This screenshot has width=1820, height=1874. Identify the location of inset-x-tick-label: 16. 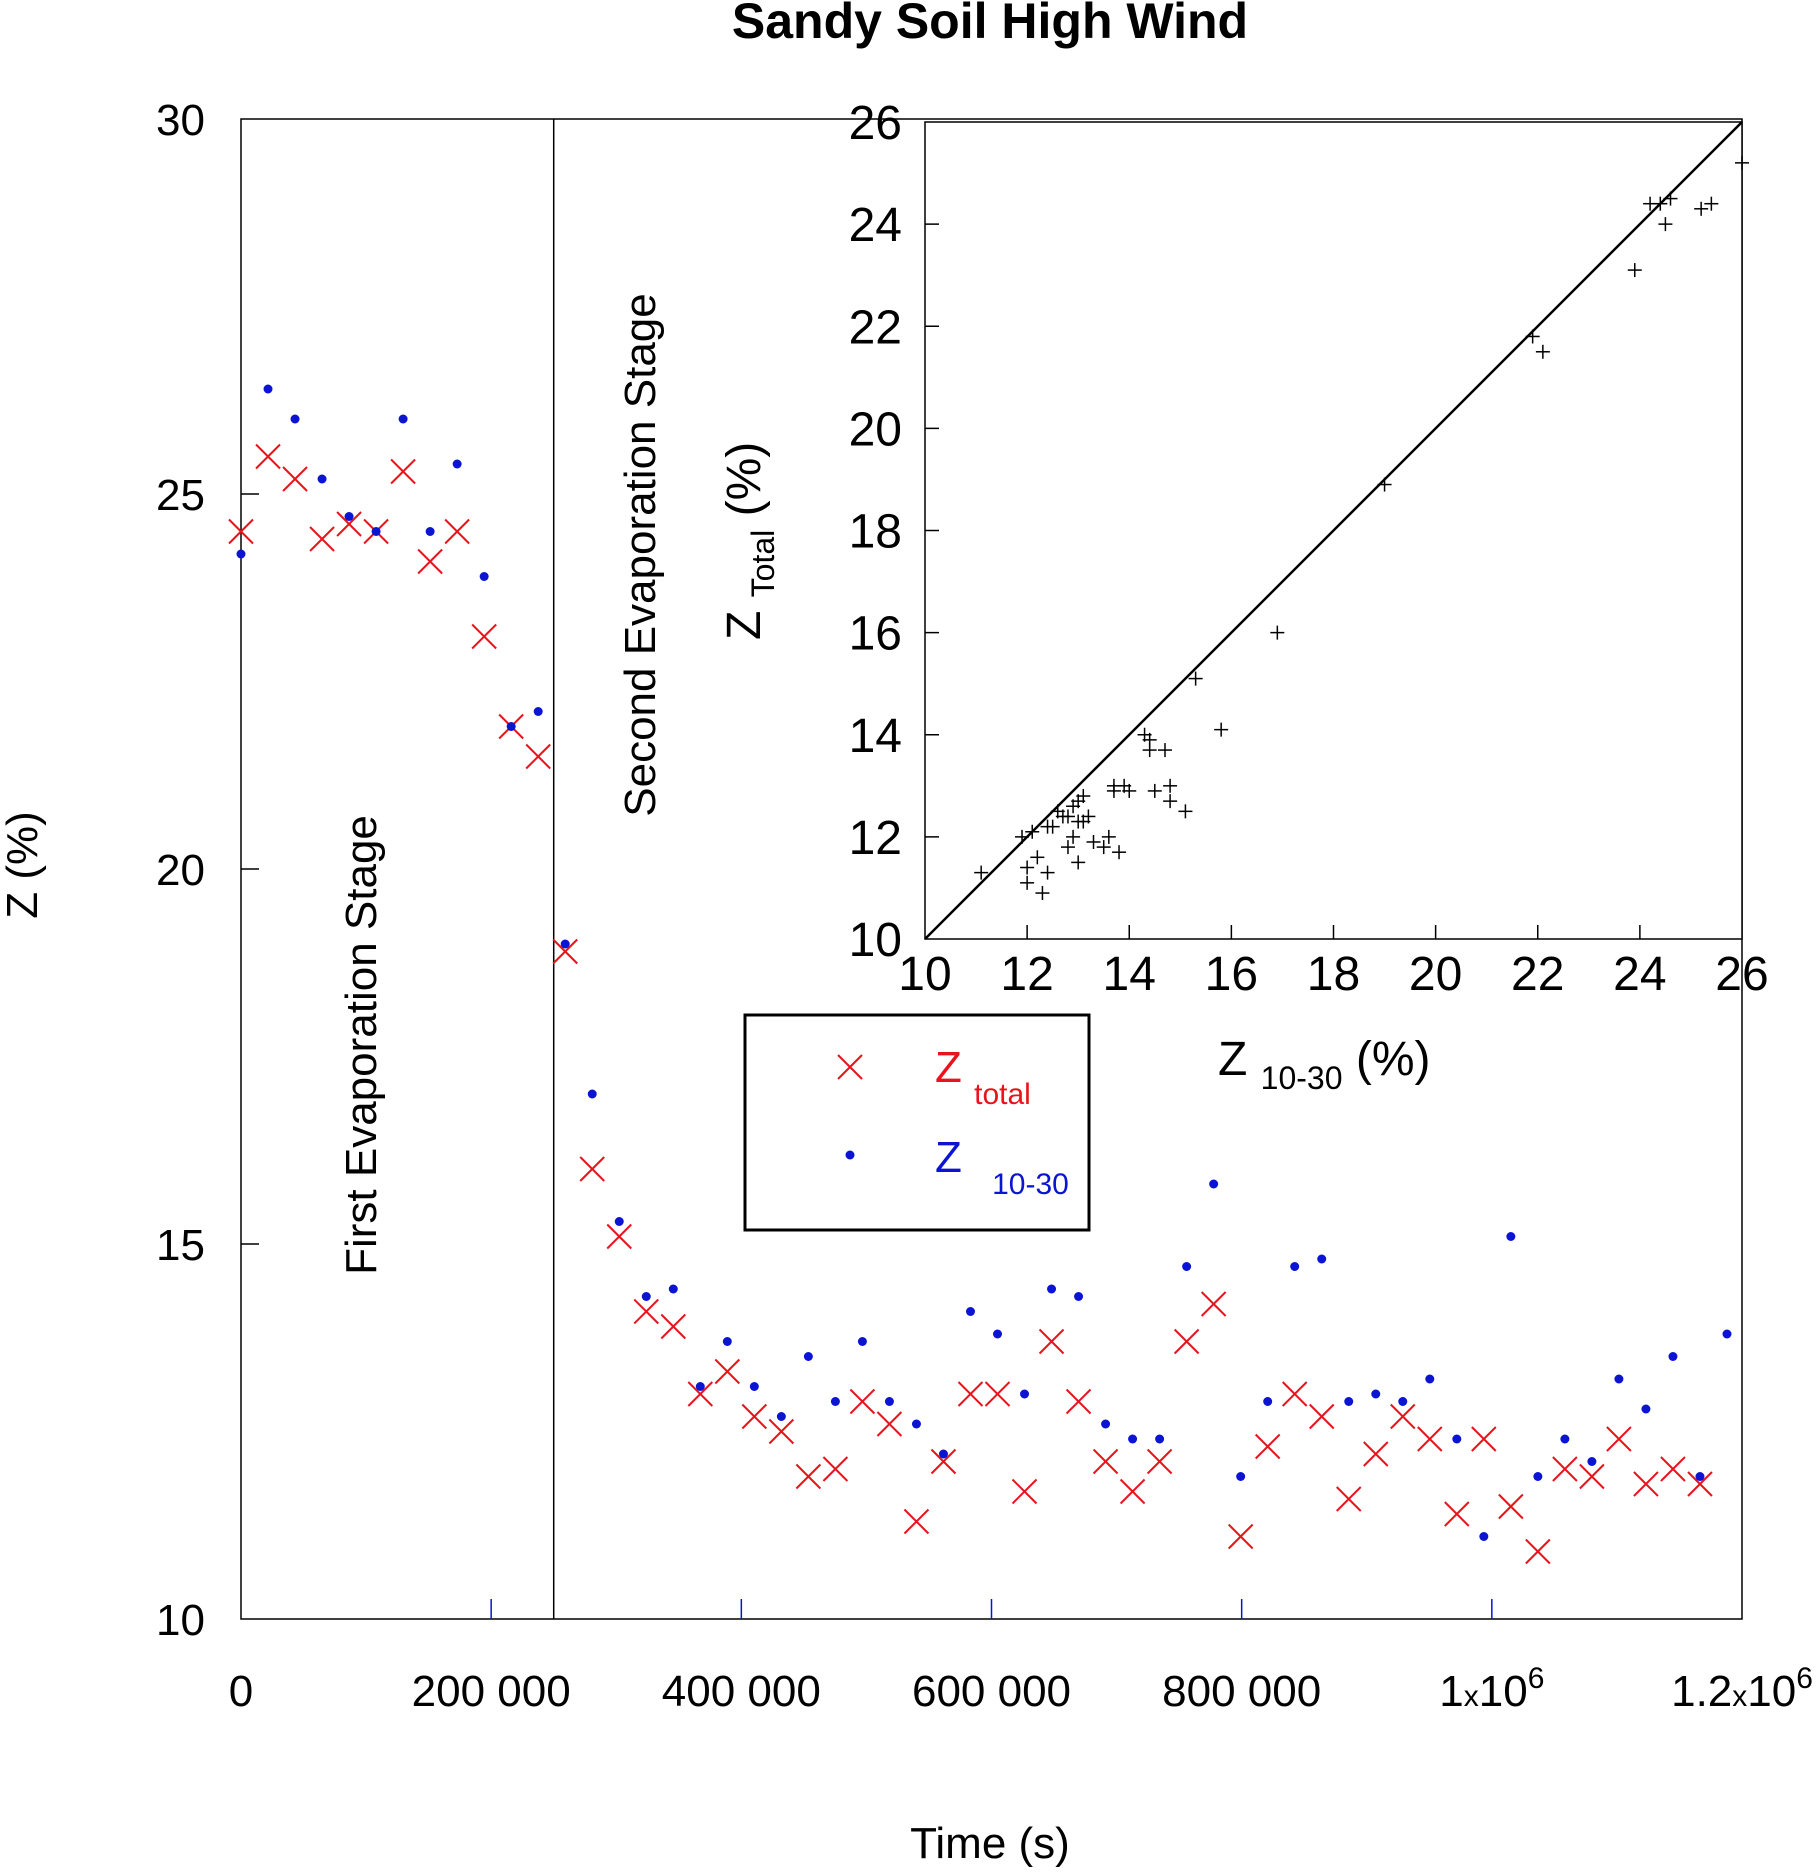
(1231, 974).